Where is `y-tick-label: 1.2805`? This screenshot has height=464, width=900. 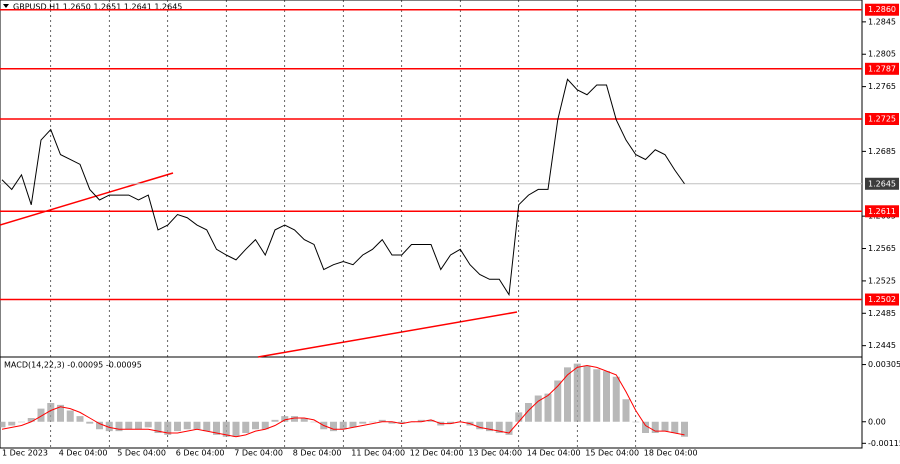
y-tick-label: 1.2805 is located at coordinates (882, 54).